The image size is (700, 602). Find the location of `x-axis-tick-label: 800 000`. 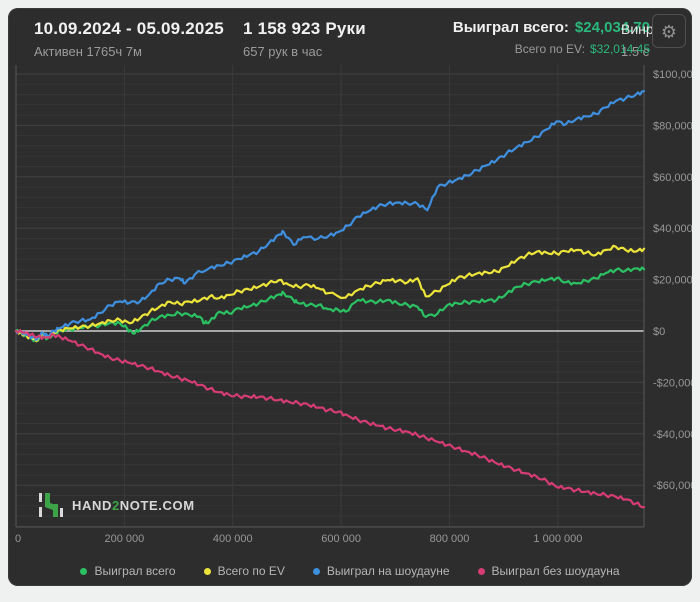

x-axis-tick-label: 800 000 is located at coordinates (450, 539).